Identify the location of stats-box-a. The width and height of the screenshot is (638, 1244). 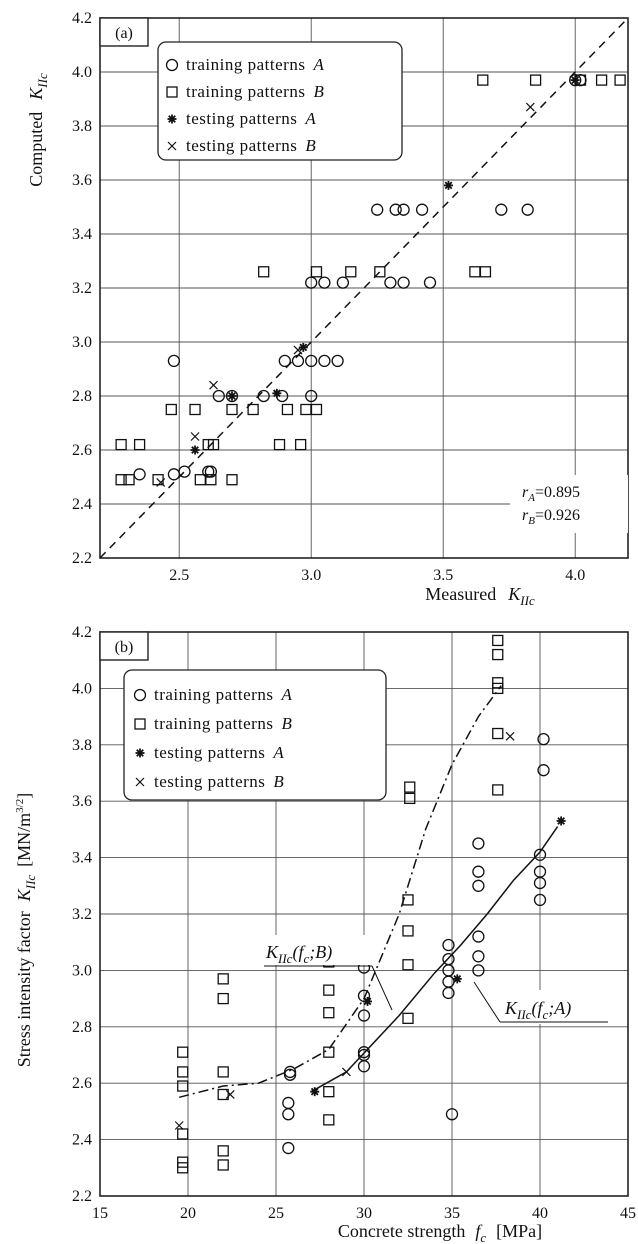
(569, 504).